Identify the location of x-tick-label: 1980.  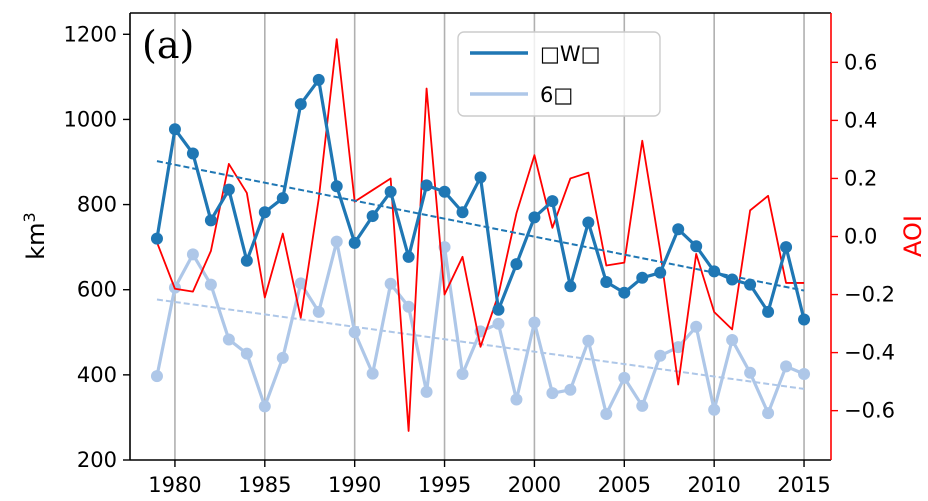
(174, 485).